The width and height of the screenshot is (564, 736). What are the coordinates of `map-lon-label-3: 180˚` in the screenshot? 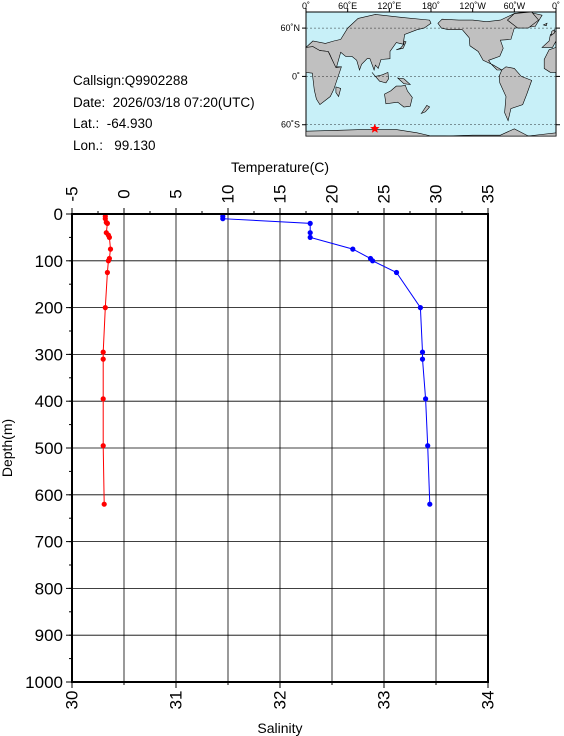 It's located at (431, 6).